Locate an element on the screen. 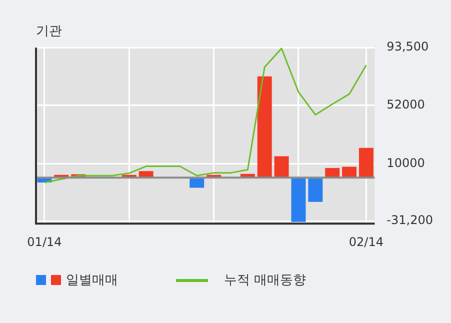  y-tick-label: 10000 is located at coordinates (405, 163).